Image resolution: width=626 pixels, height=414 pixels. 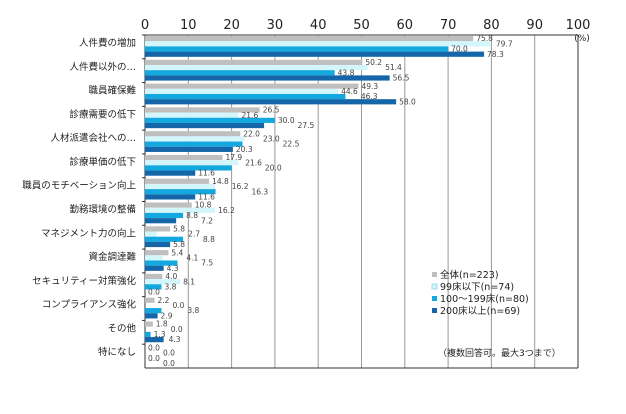 What do you see at coordinates (117, 352) in the screenshot?
I see `category-label: 特になし` at bounding box center [117, 352].